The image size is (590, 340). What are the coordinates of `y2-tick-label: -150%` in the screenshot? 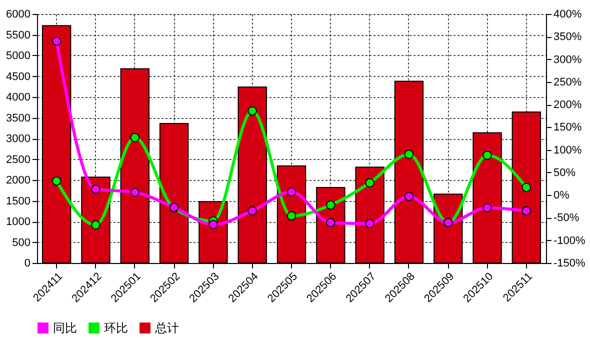 It's located at (570, 264).